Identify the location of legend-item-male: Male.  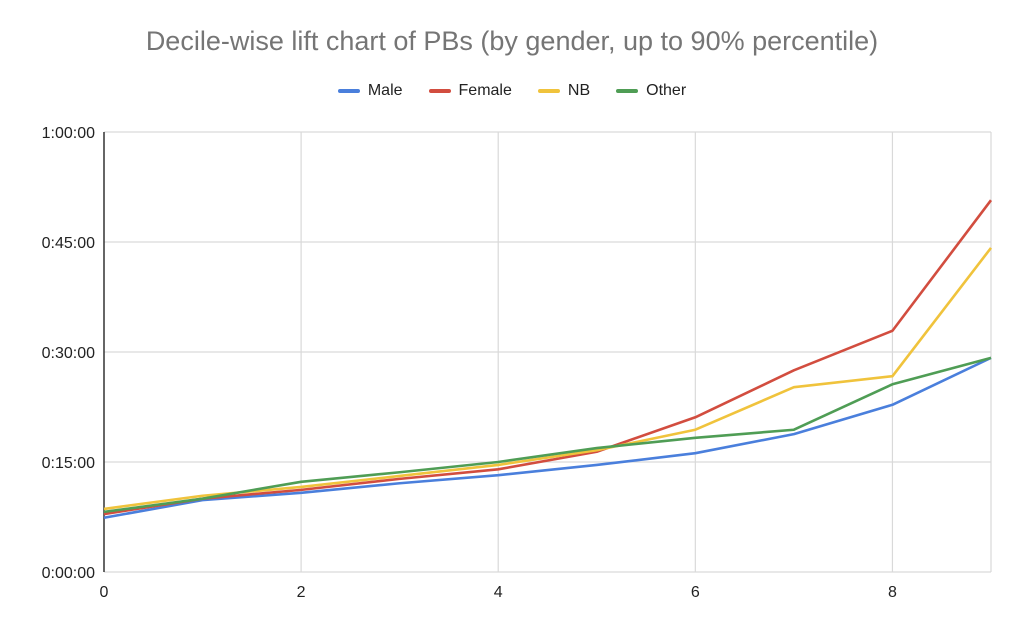
(370, 91).